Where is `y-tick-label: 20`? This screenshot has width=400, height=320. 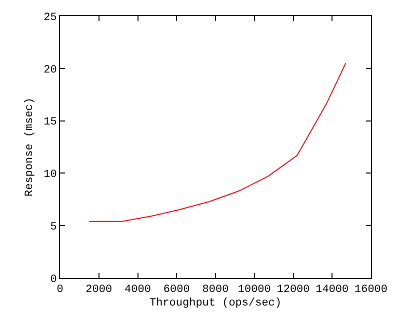 y-tick-label: 20 is located at coordinates (50, 70).